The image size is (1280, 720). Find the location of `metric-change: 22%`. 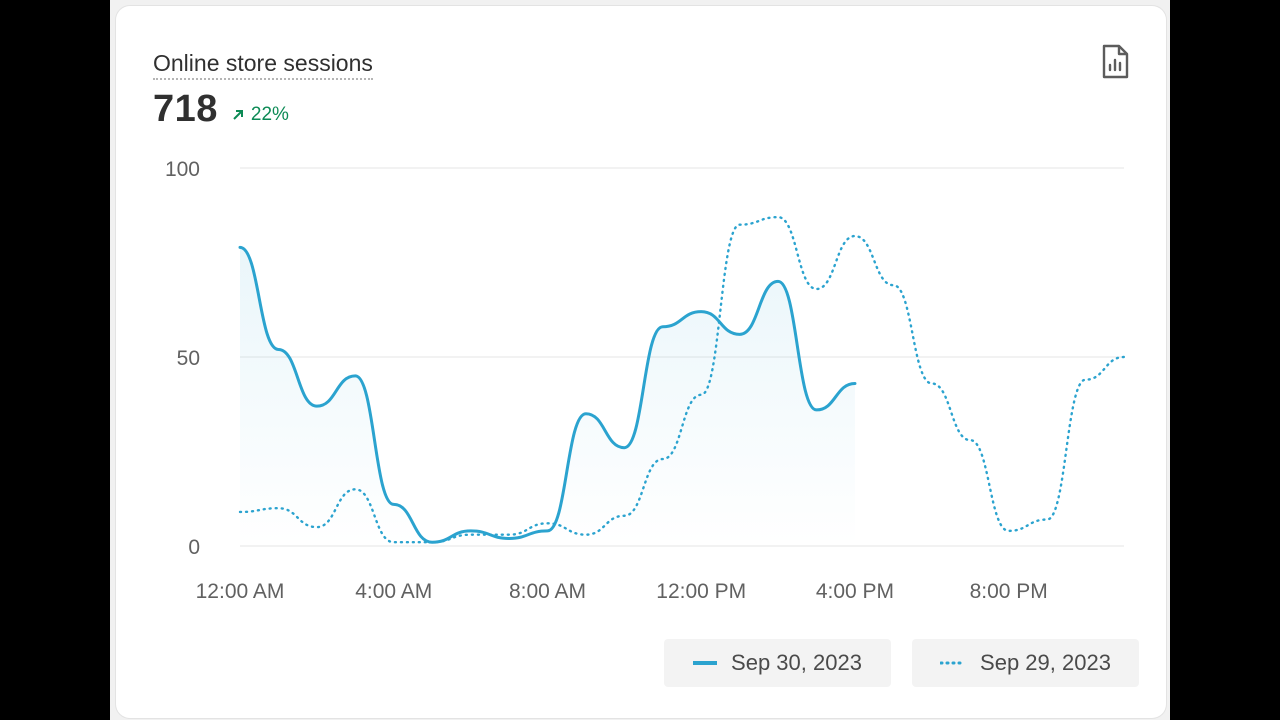

metric-change: 22% is located at coordinates (260, 115).